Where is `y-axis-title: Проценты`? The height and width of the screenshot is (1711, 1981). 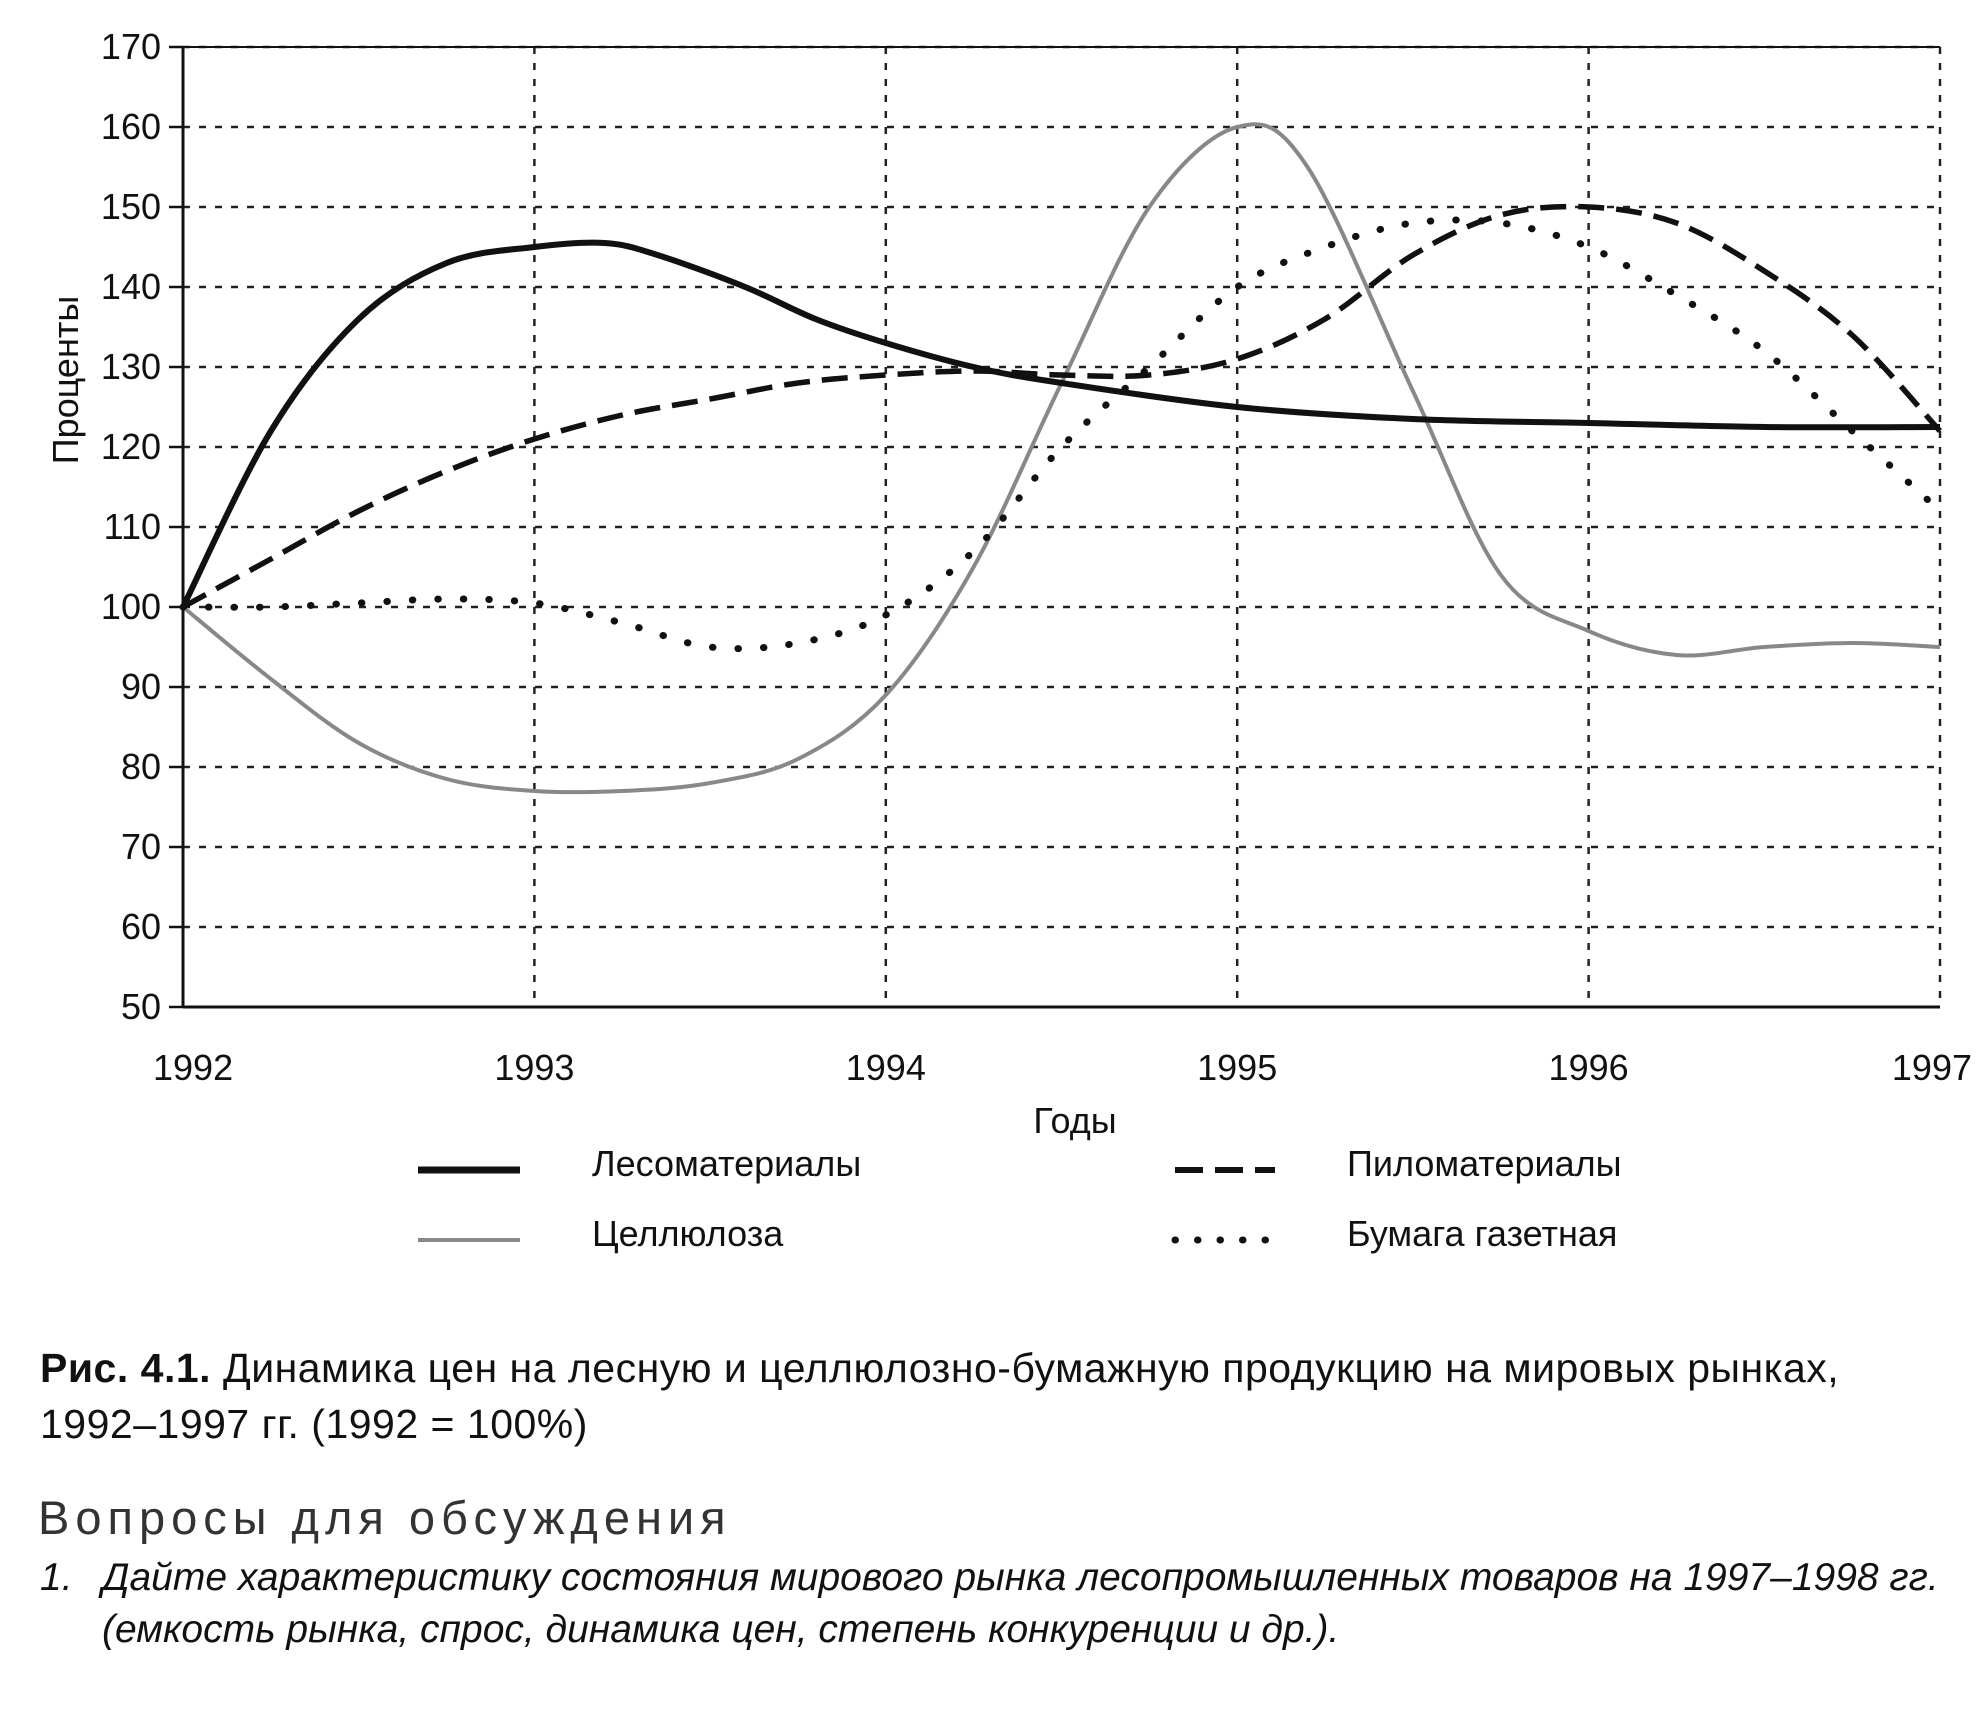 y-axis-title: Проценты is located at coordinates (65, 380).